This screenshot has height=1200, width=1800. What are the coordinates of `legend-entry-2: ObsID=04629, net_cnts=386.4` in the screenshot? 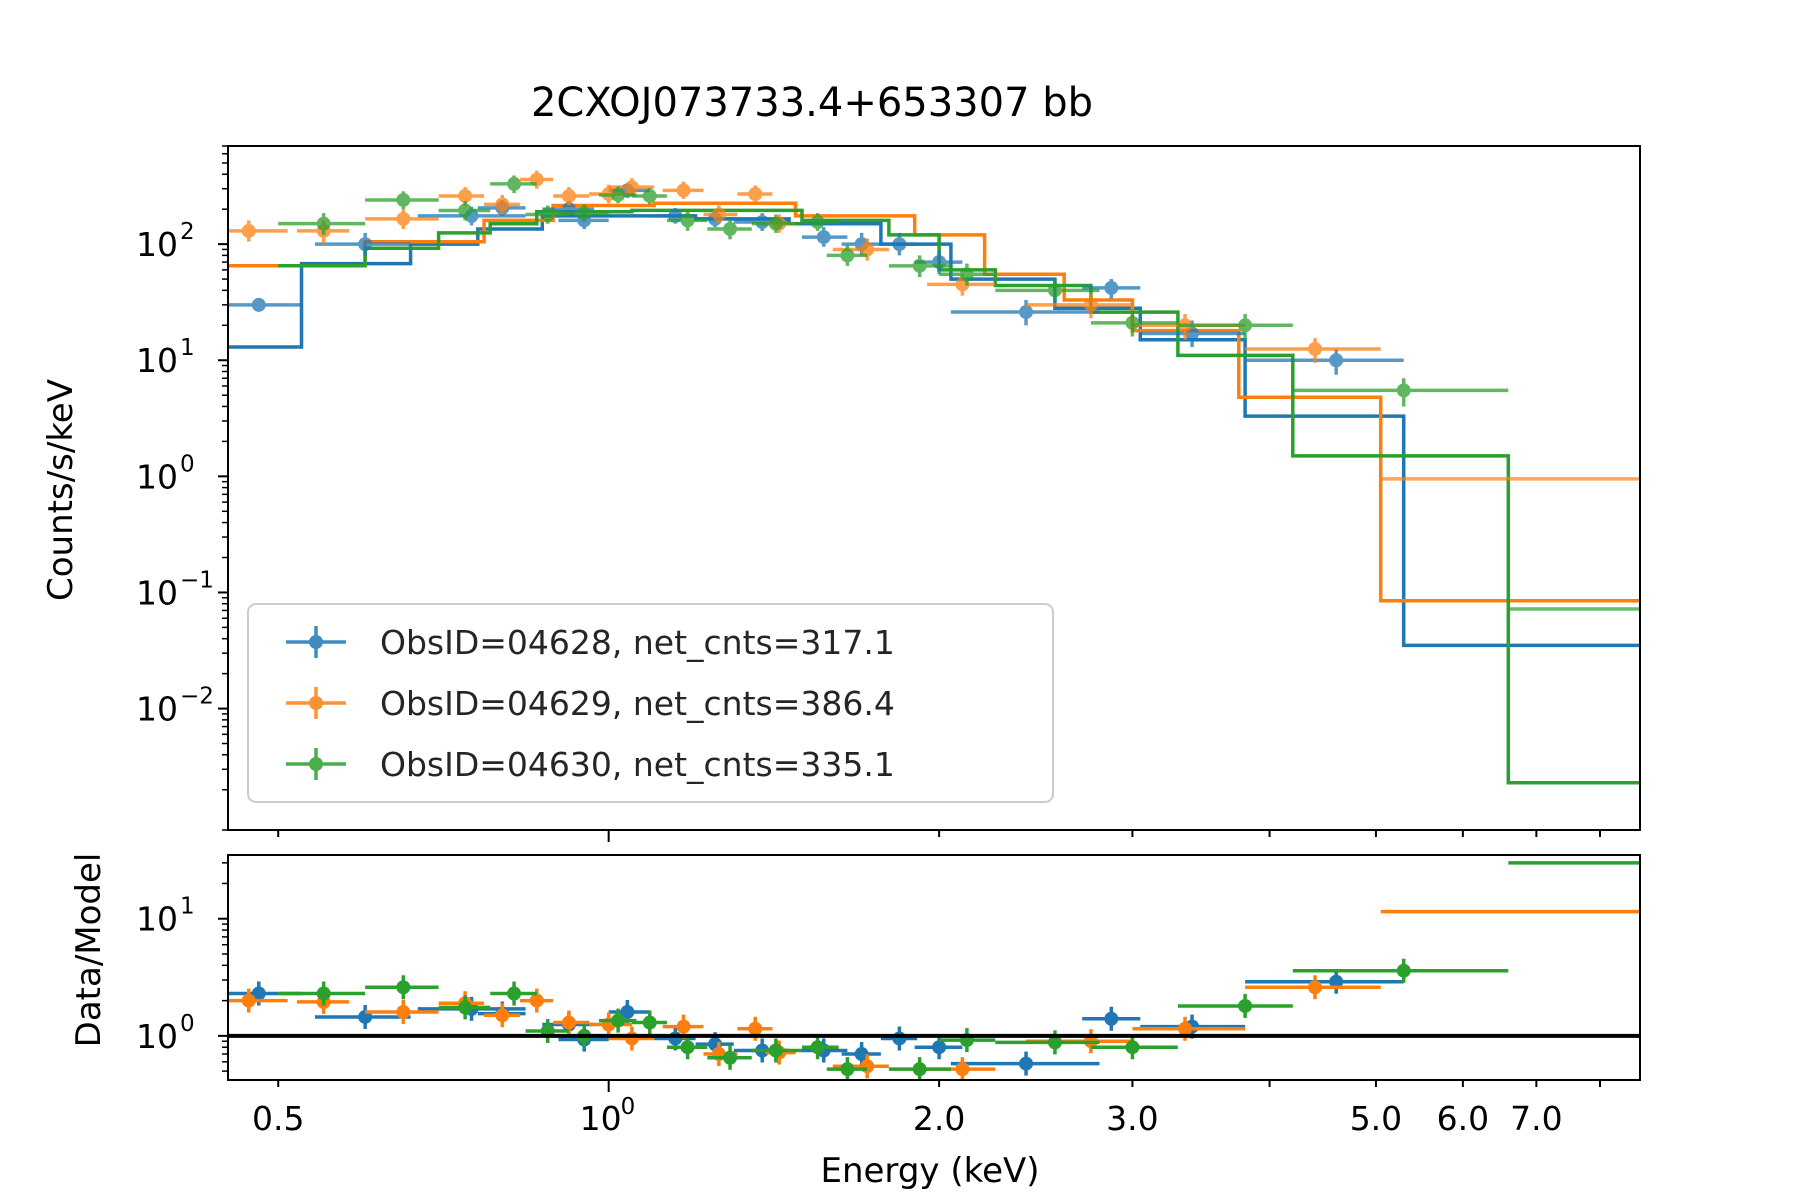 It's located at (590, 703).